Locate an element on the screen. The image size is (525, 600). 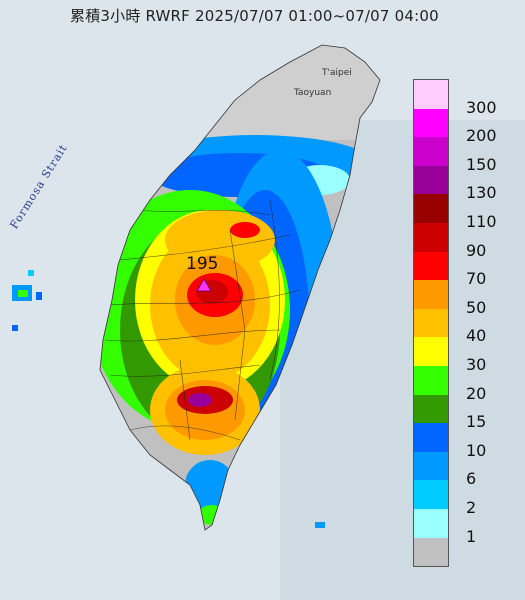
legend-label: 70 is located at coordinates (476, 279).